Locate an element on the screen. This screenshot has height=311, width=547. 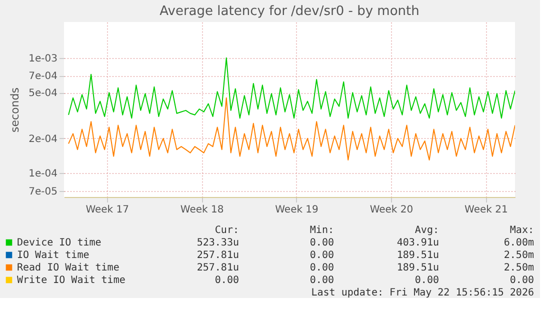
text: Max: is located at coordinates (522, 230).